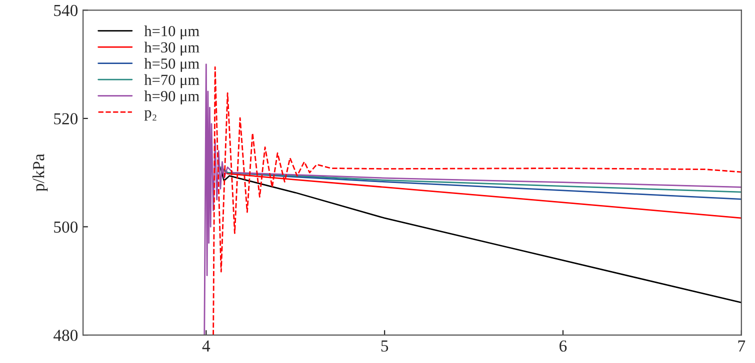 The height and width of the screenshot is (363, 755). I want to click on y-tick-label: 500, so click(66, 227).